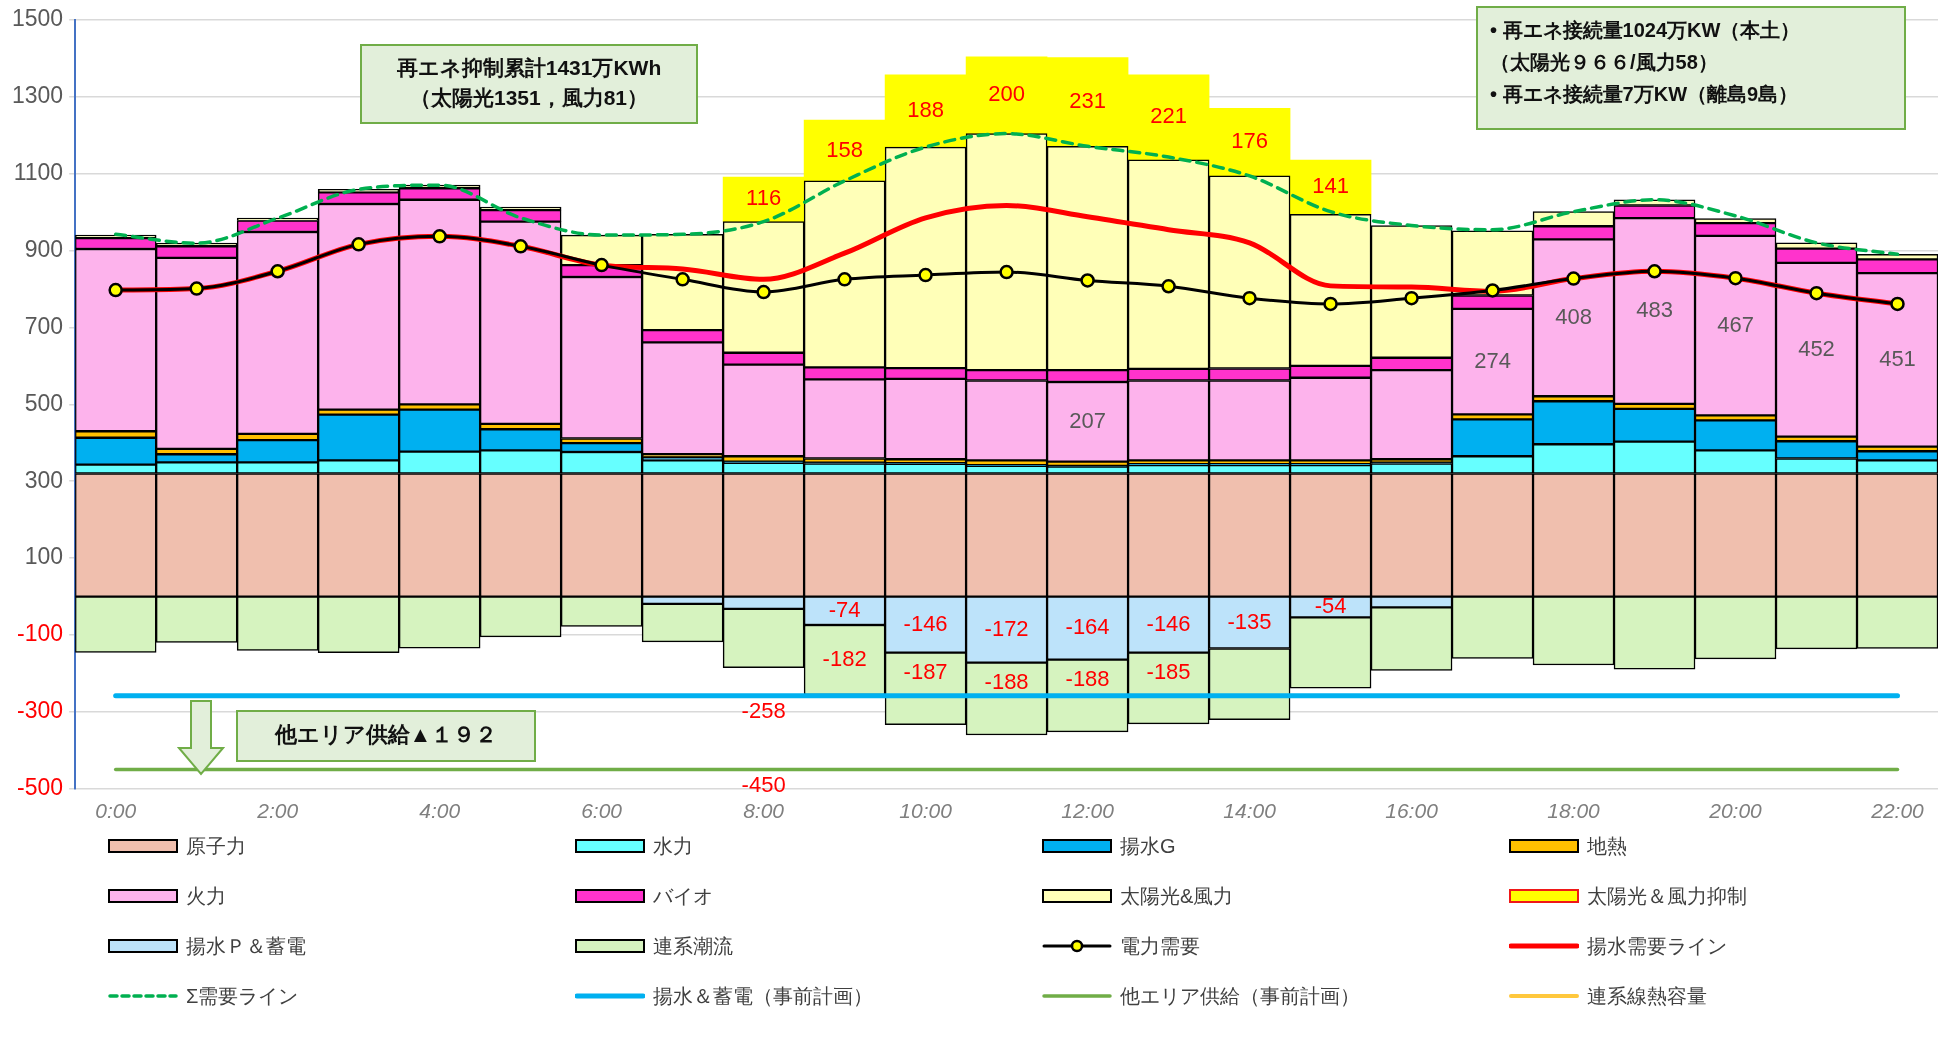 The image size is (1948, 1038). I want to click on data-label: 116, so click(764, 198).